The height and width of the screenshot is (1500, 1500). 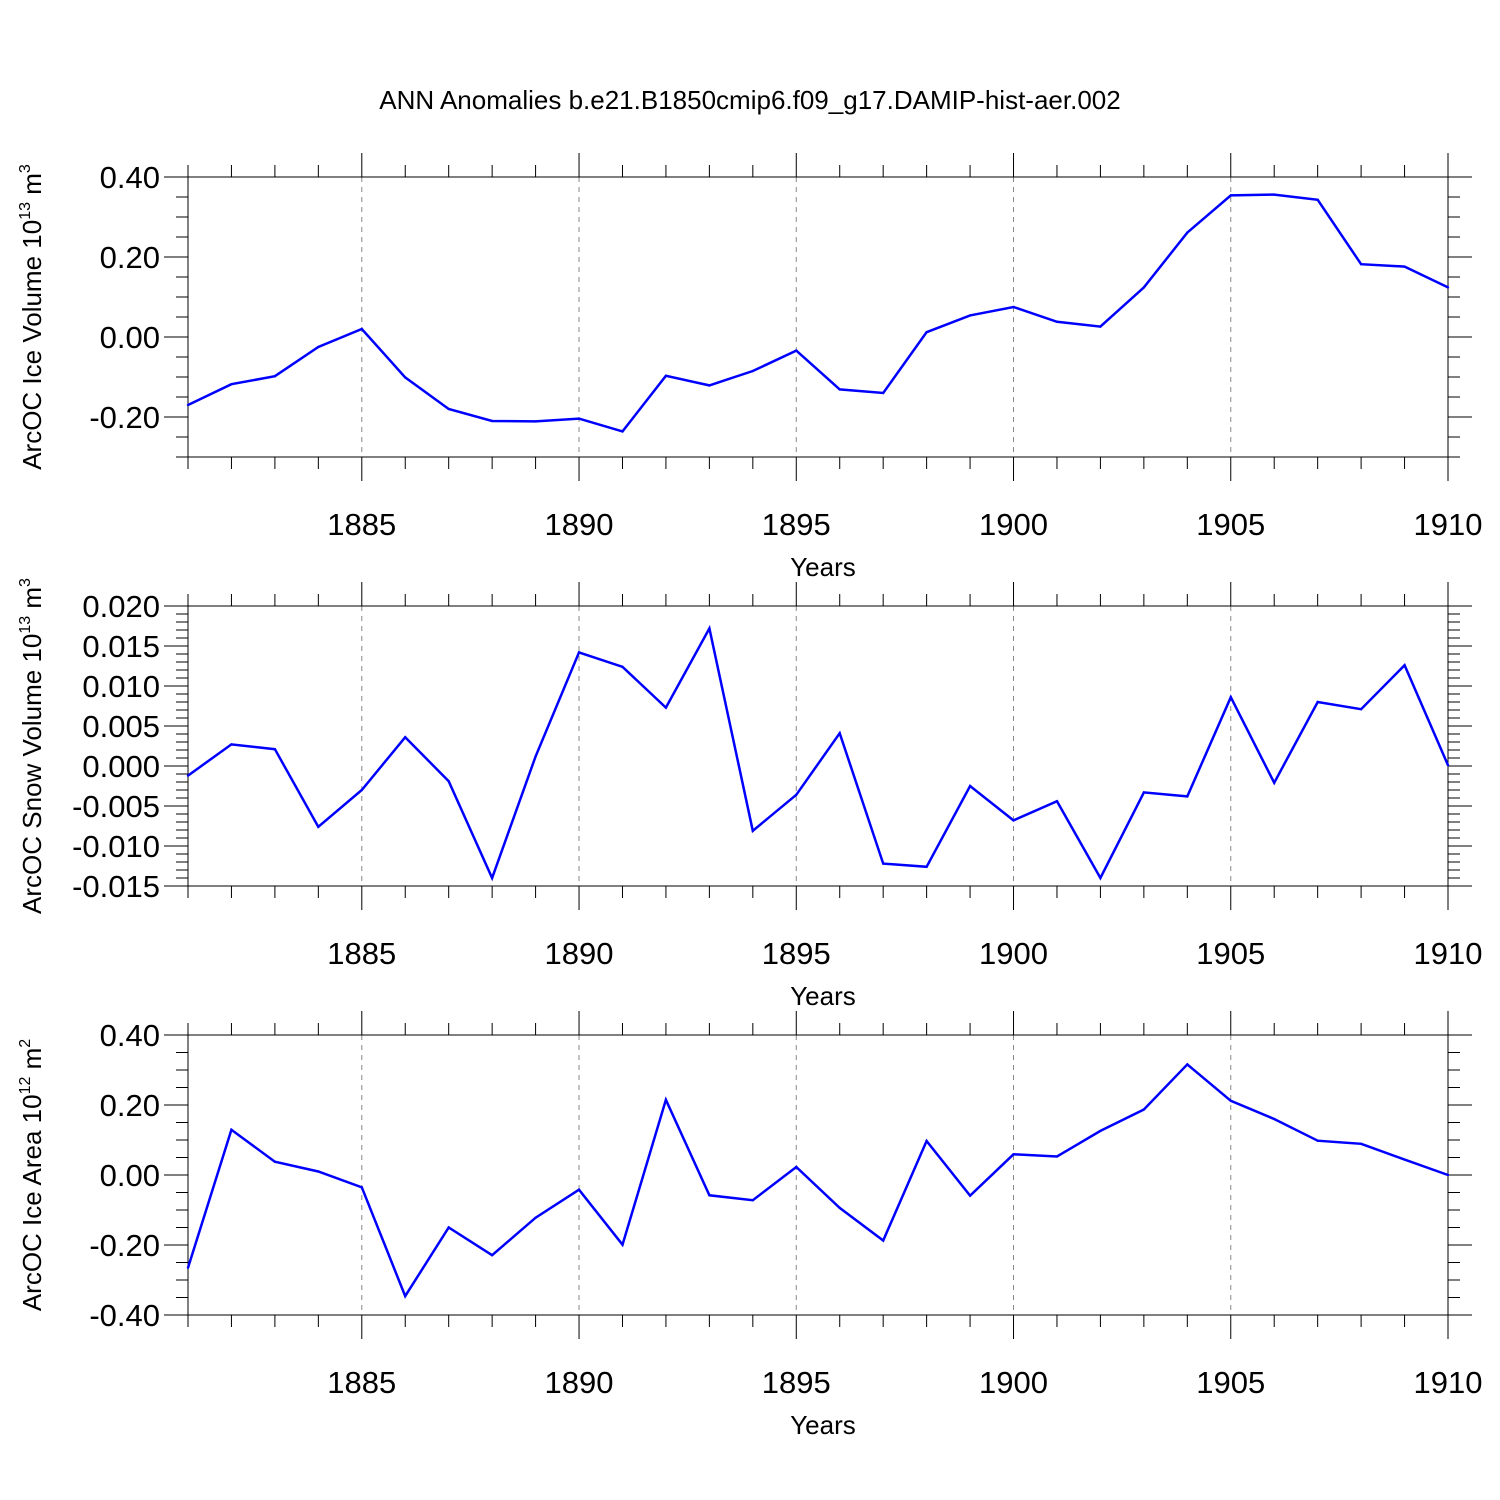 I want to click on series-line, so click(x=818, y=313).